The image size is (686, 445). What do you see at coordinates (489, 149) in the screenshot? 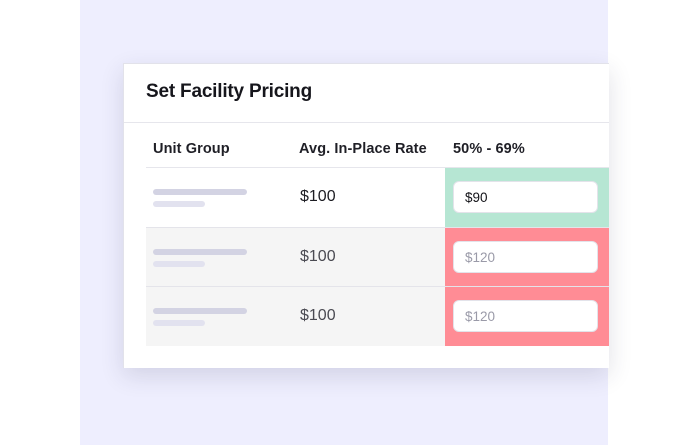
I see `column-header-range: 50% - 69%` at bounding box center [489, 149].